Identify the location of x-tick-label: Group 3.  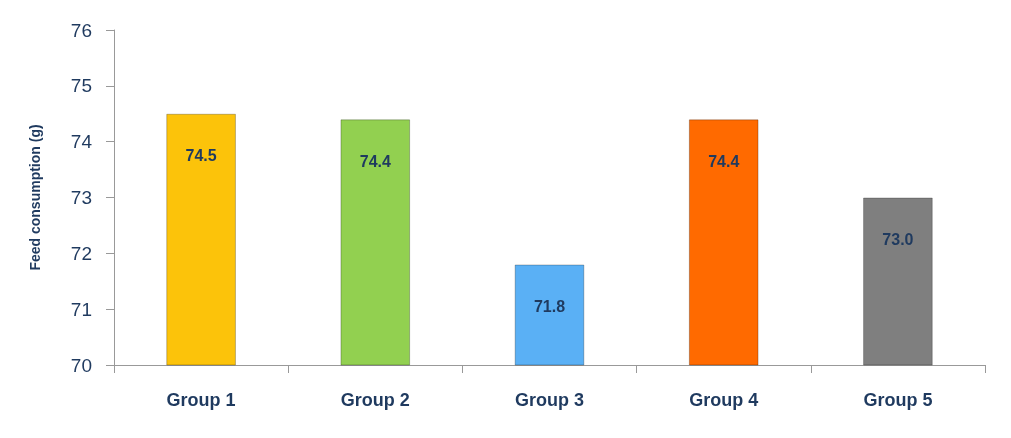
(549, 400).